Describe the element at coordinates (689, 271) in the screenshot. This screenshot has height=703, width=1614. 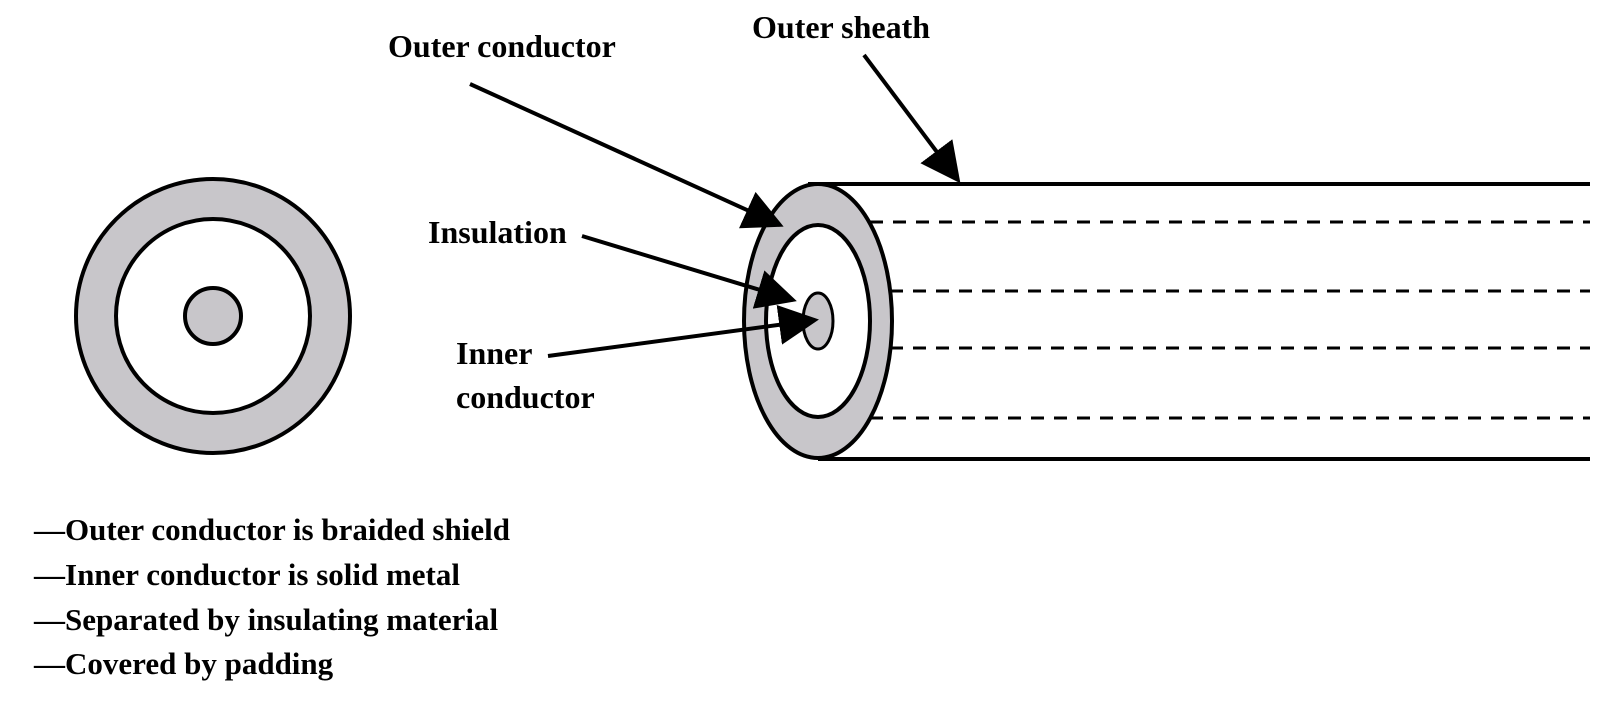
I see `arrow-insulation` at that location.